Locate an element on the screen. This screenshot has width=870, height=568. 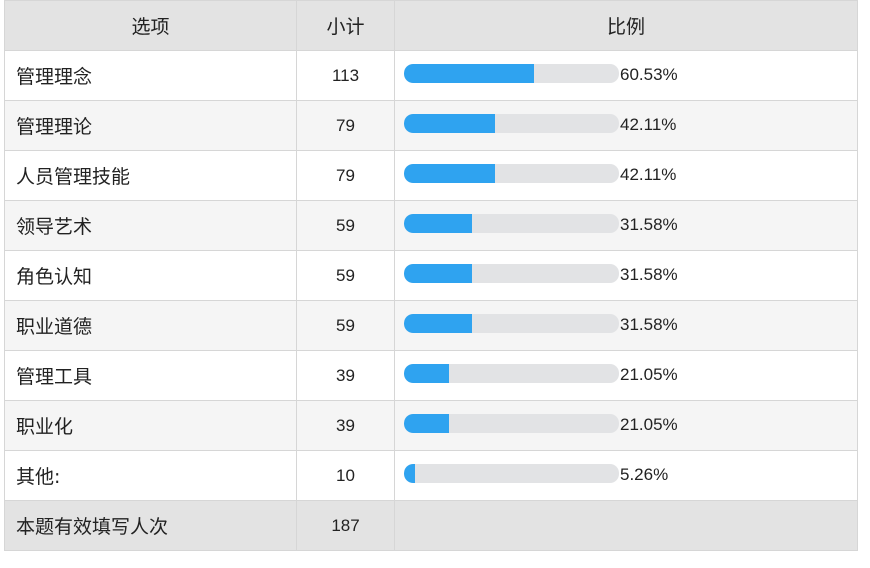
footer-count: 187 is located at coordinates (345, 525).